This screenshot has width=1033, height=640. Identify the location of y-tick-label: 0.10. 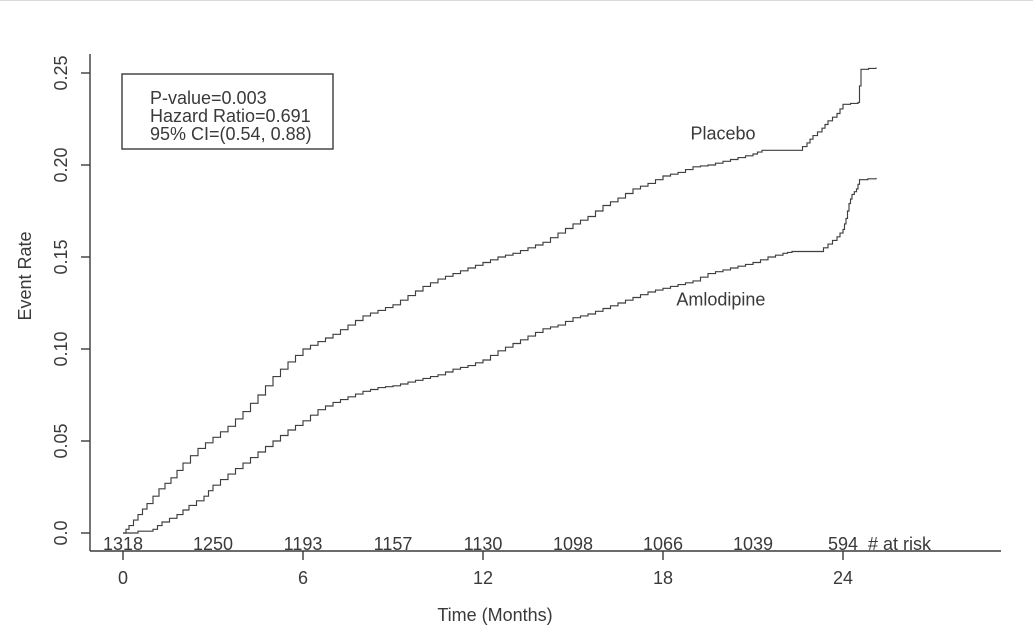
(61, 348).